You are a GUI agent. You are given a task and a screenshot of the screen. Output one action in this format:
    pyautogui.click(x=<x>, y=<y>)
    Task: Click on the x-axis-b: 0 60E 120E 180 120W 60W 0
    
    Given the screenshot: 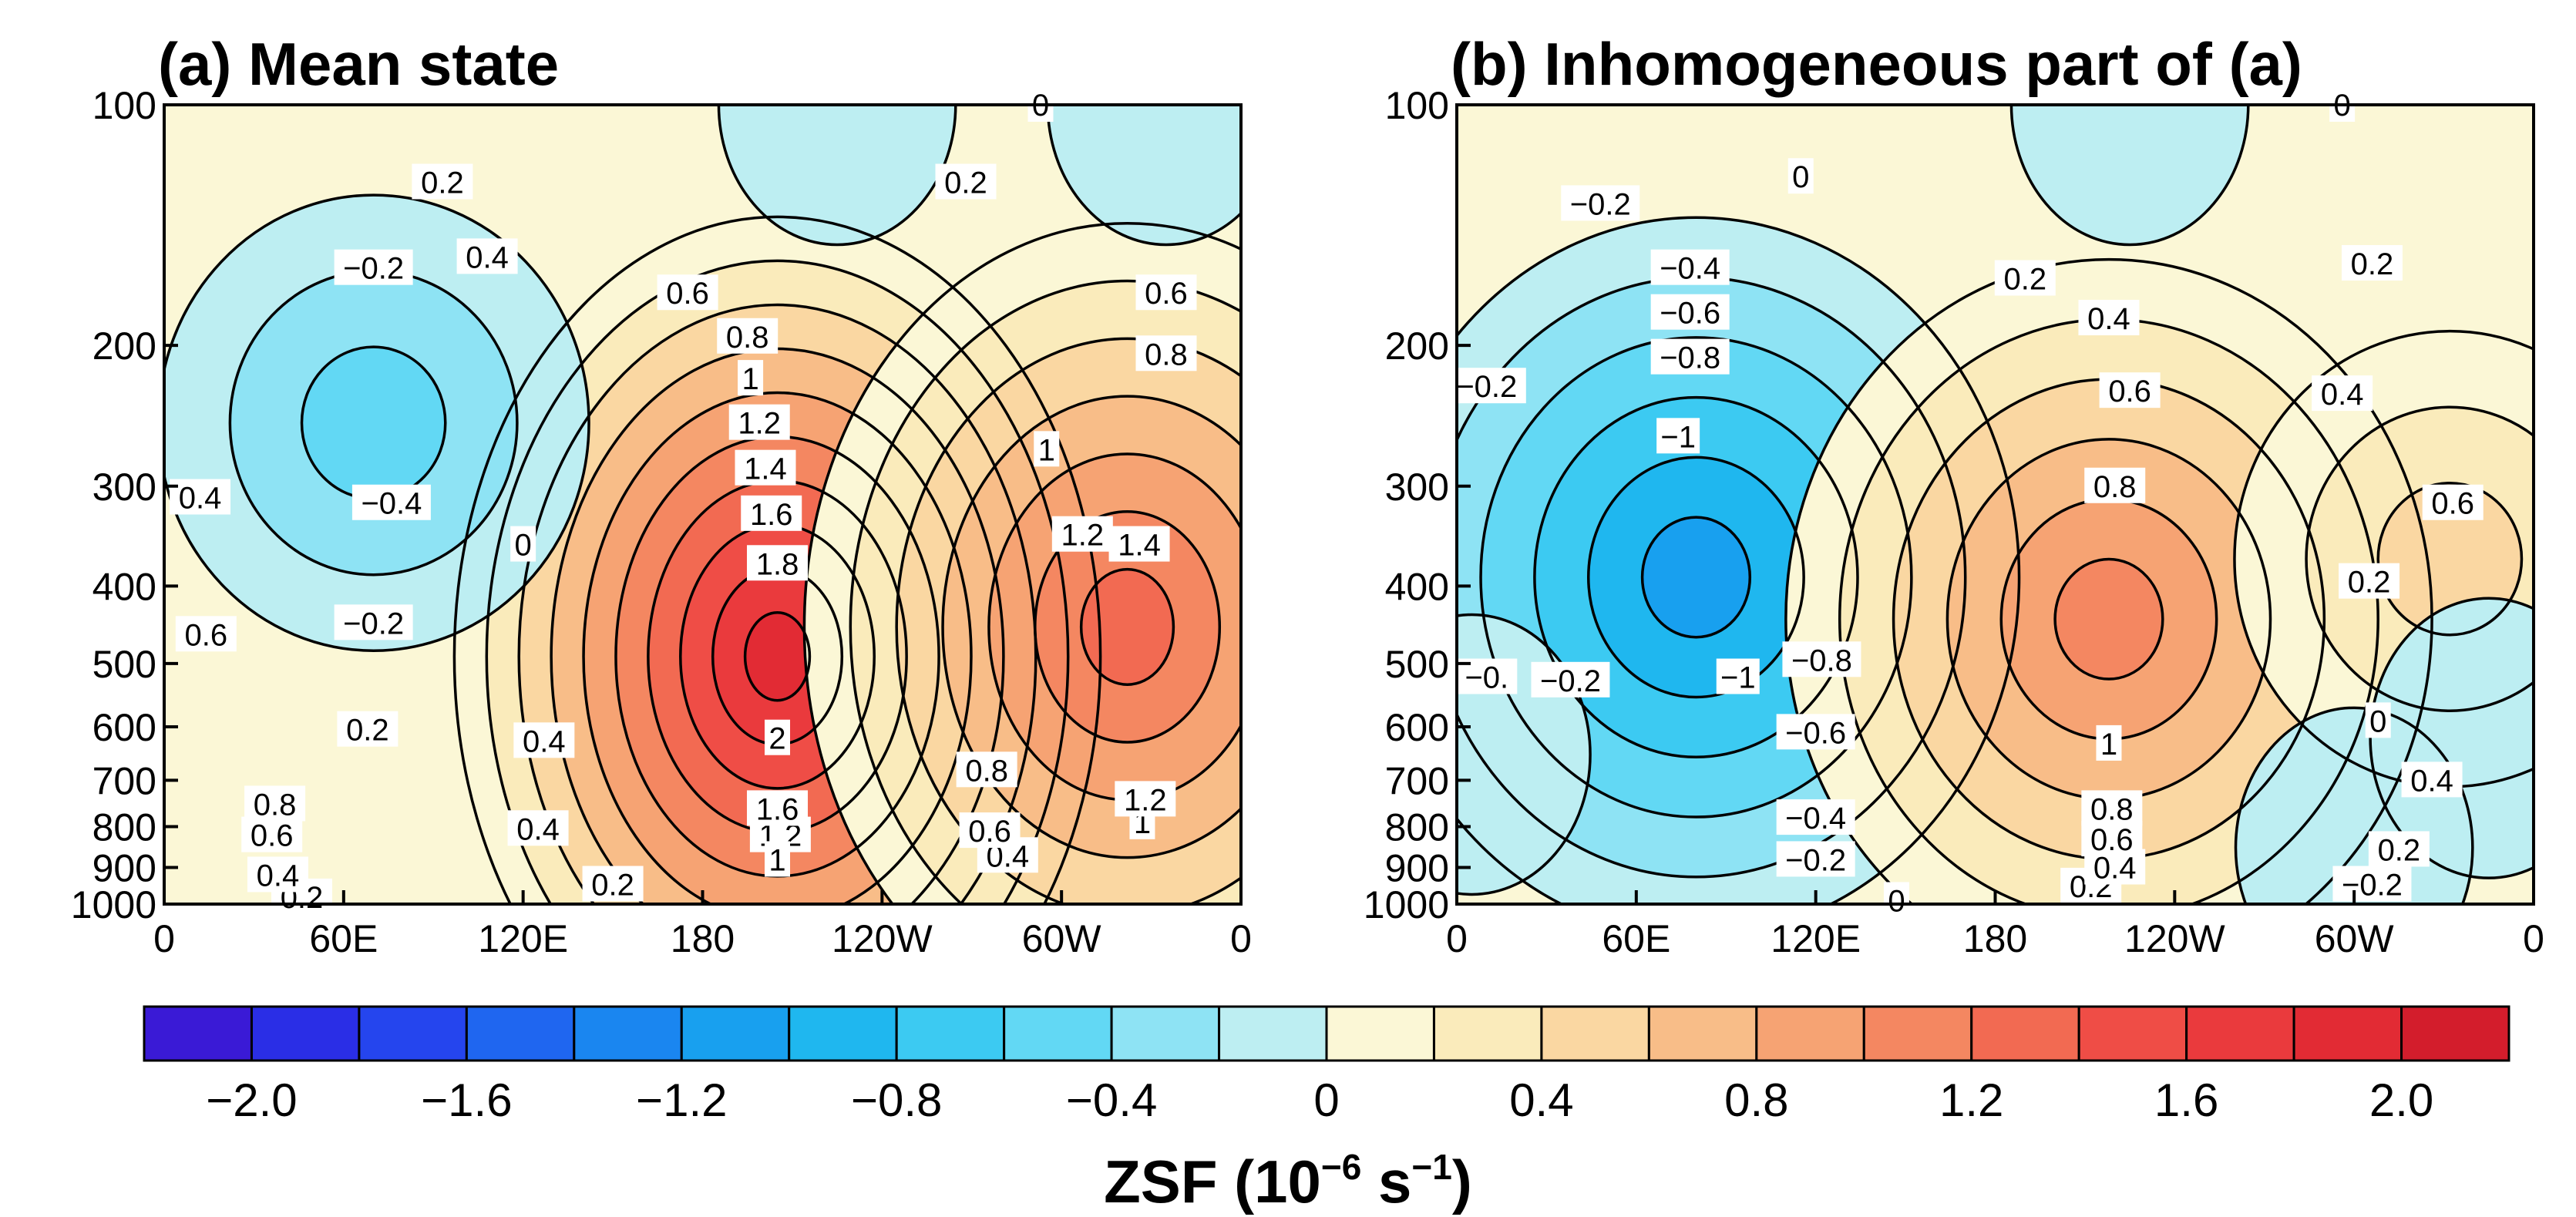 What is the action you would take?
    pyautogui.click(x=1995, y=925)
    